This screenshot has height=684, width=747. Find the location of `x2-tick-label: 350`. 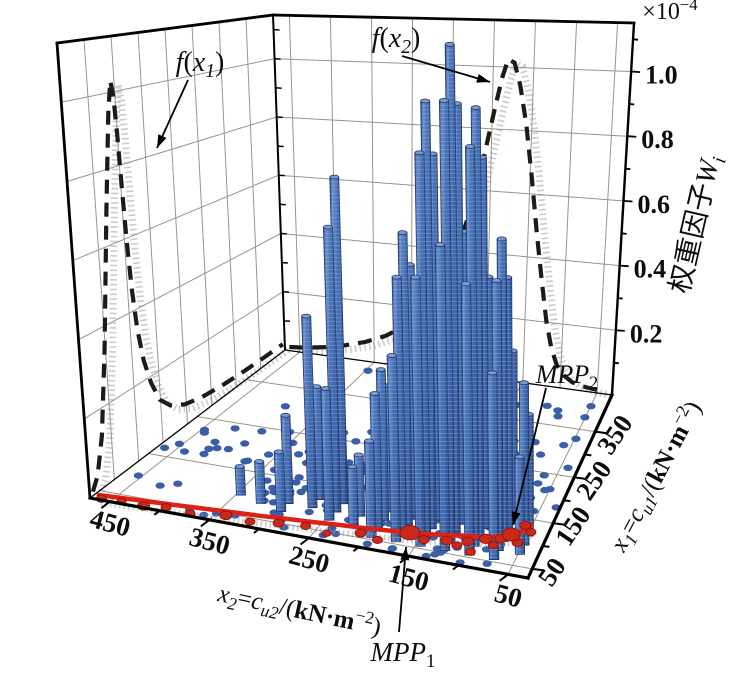

x2-tick-label: 350 is located at coordinates (209, 540).